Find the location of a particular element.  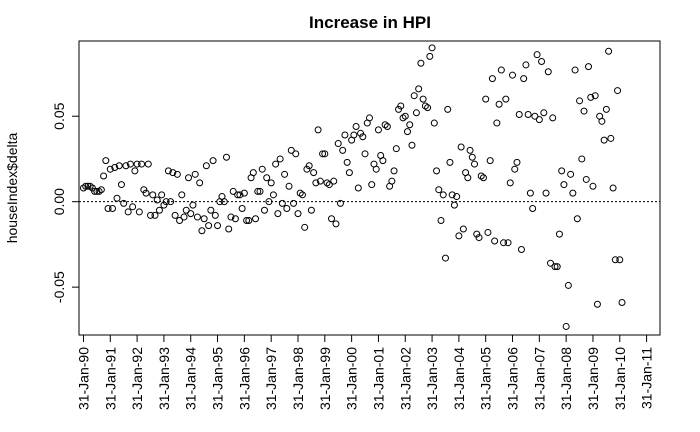

y-tick-label: -0.05 is located at coordinates (59, 287).